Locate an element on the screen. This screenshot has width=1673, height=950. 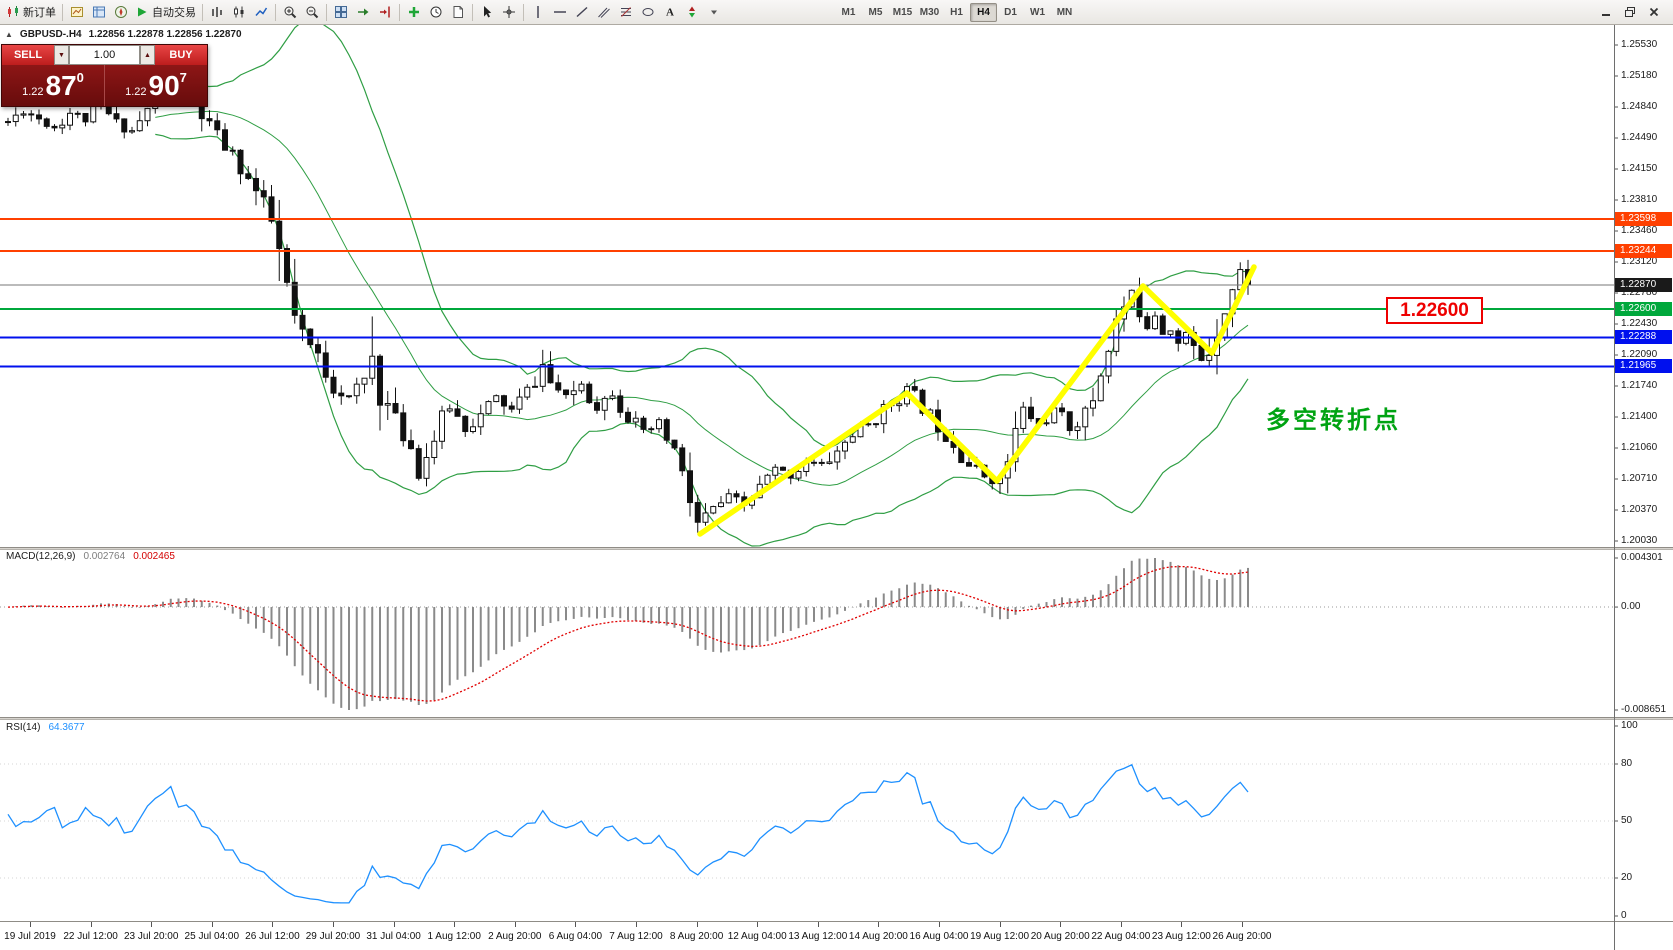
cursor-button is located at coordinates (487, 12).